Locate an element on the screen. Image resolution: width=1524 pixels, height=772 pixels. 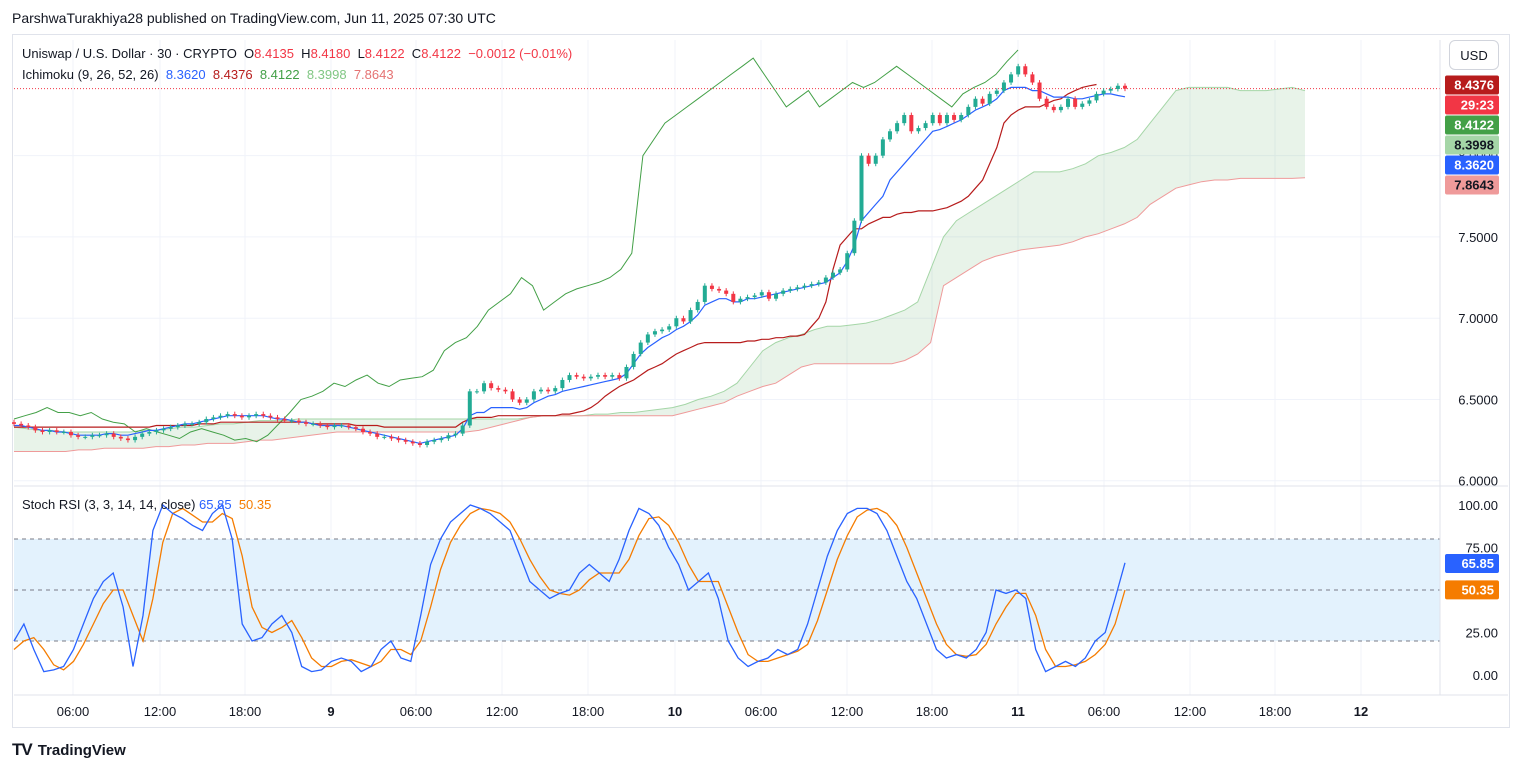
y-tick-label: 7.5000 is located at coordinates (1478, 237).